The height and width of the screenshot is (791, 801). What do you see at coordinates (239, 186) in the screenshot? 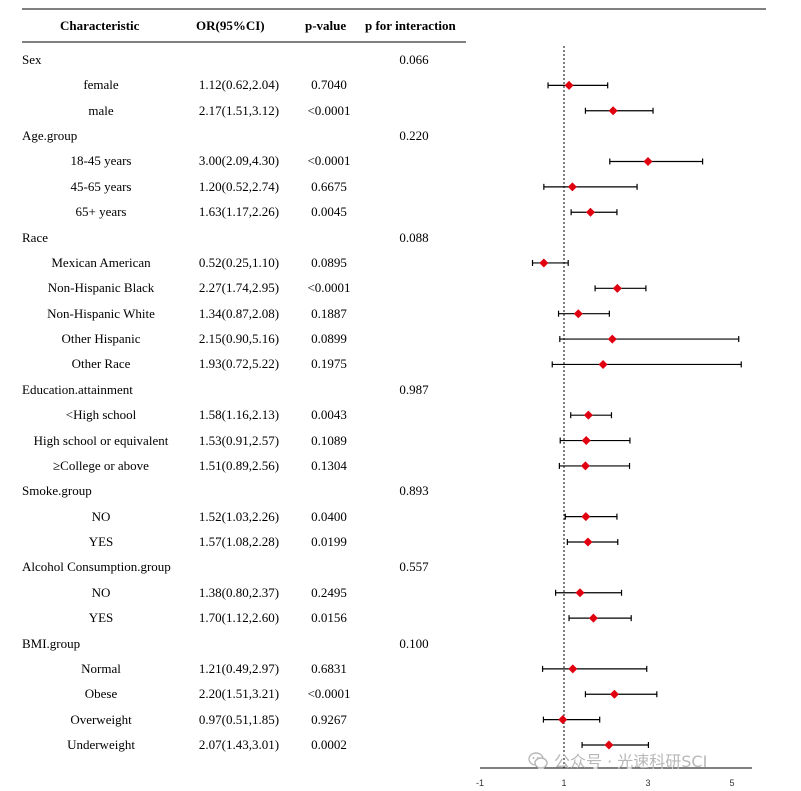
I see `or-ci-value: 1.20(0.52,2.74)` at bounding box center [239, 186].